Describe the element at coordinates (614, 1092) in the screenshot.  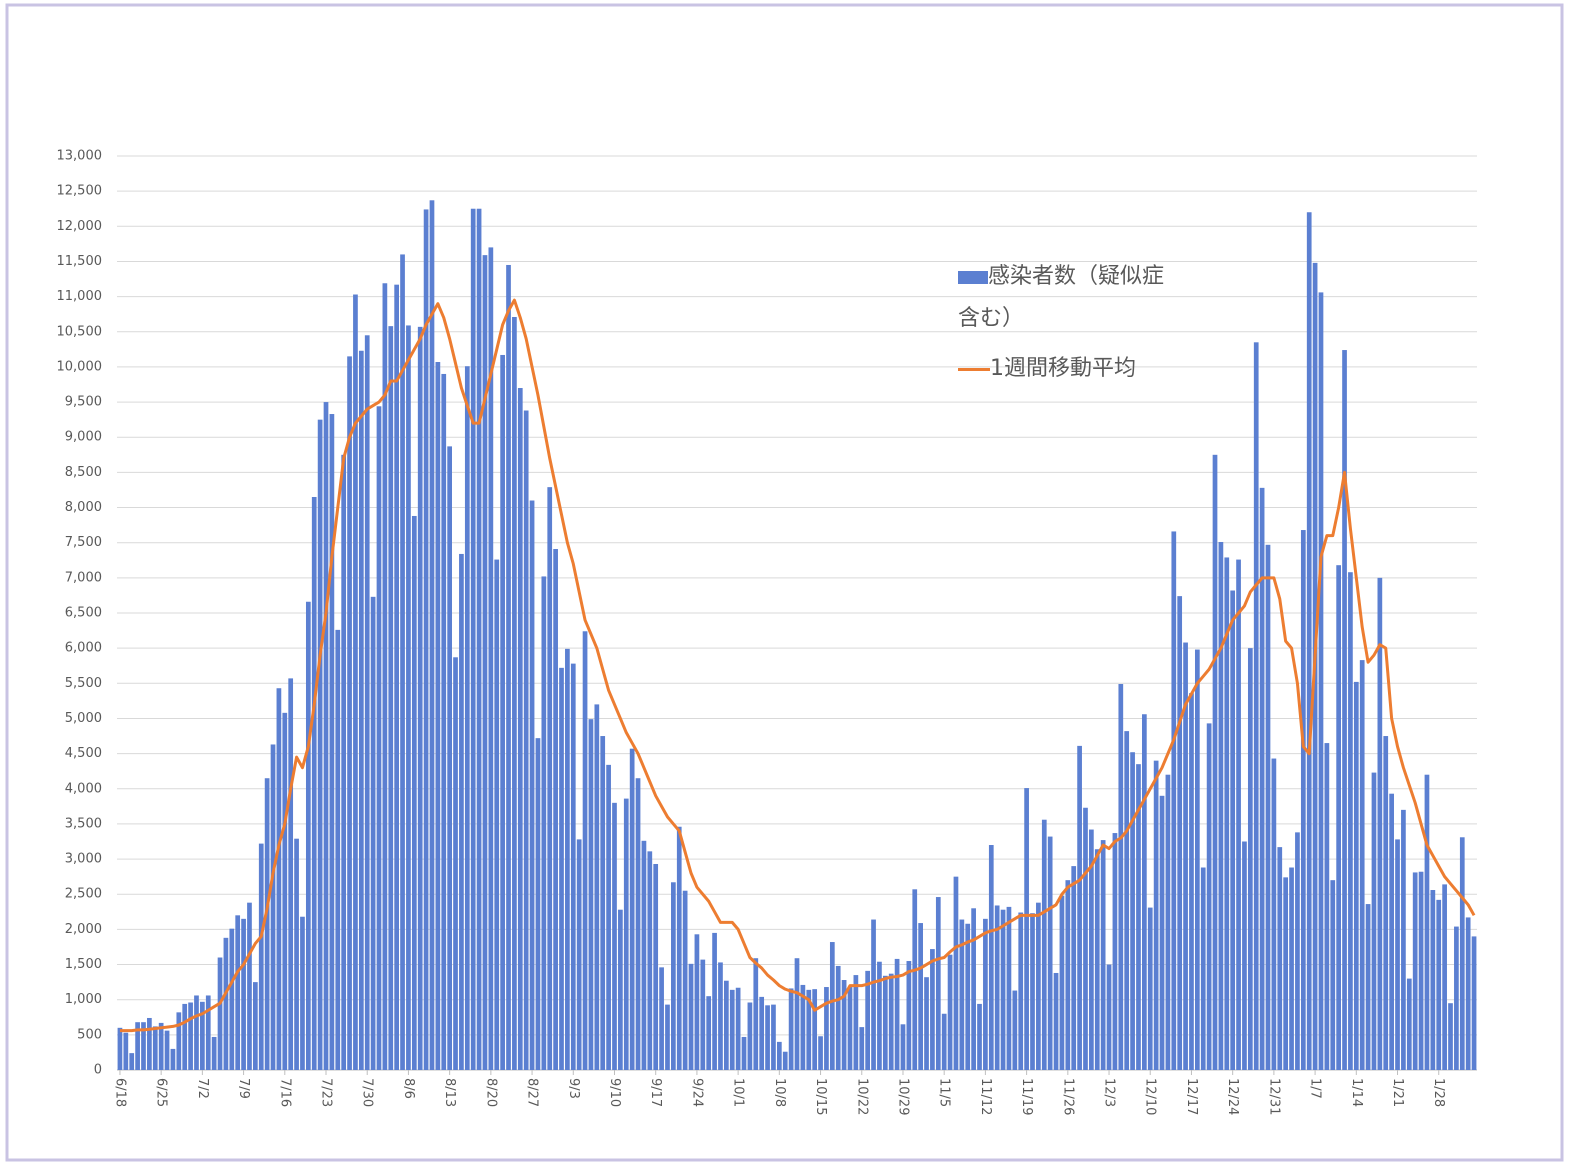
I see `x-tick-label: 9/10` at that location.